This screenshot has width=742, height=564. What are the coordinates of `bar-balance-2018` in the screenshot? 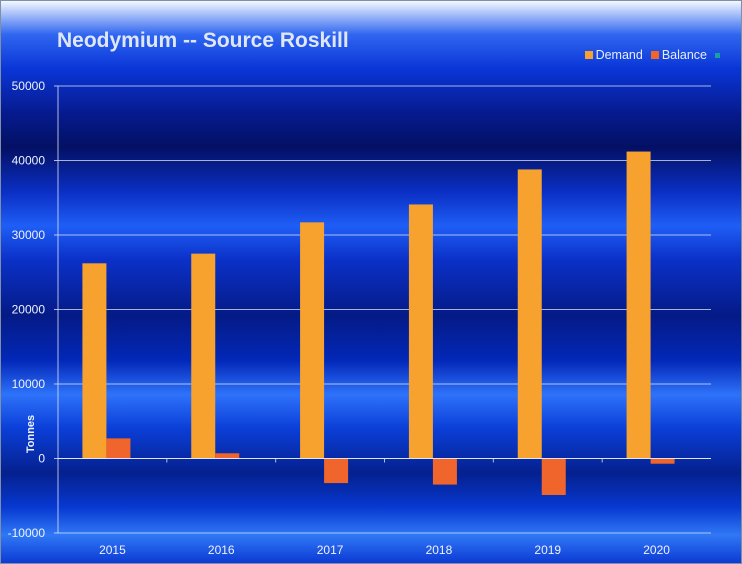 It's located at (444, 471).